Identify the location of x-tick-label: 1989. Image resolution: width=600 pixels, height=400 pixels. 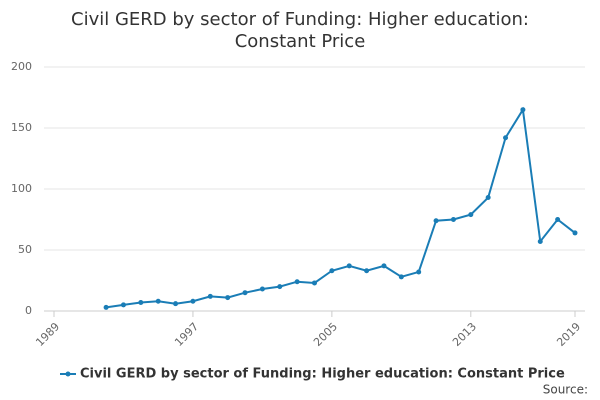
(47, 334).